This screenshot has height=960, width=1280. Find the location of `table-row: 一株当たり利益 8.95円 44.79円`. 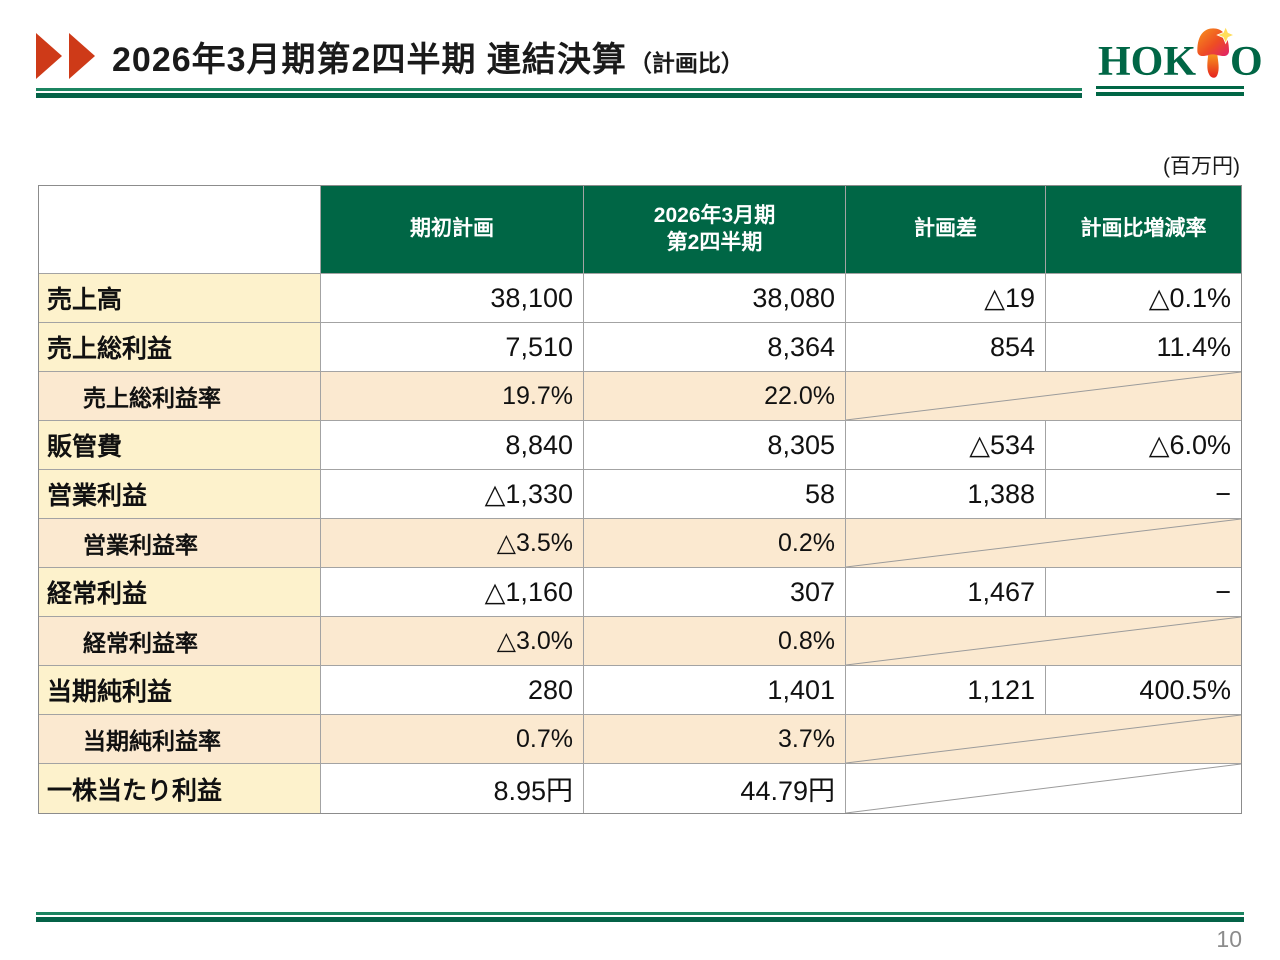

table-row: 一株当たり利益 8.95円 44.79円 is located at coordinates (640, 788).